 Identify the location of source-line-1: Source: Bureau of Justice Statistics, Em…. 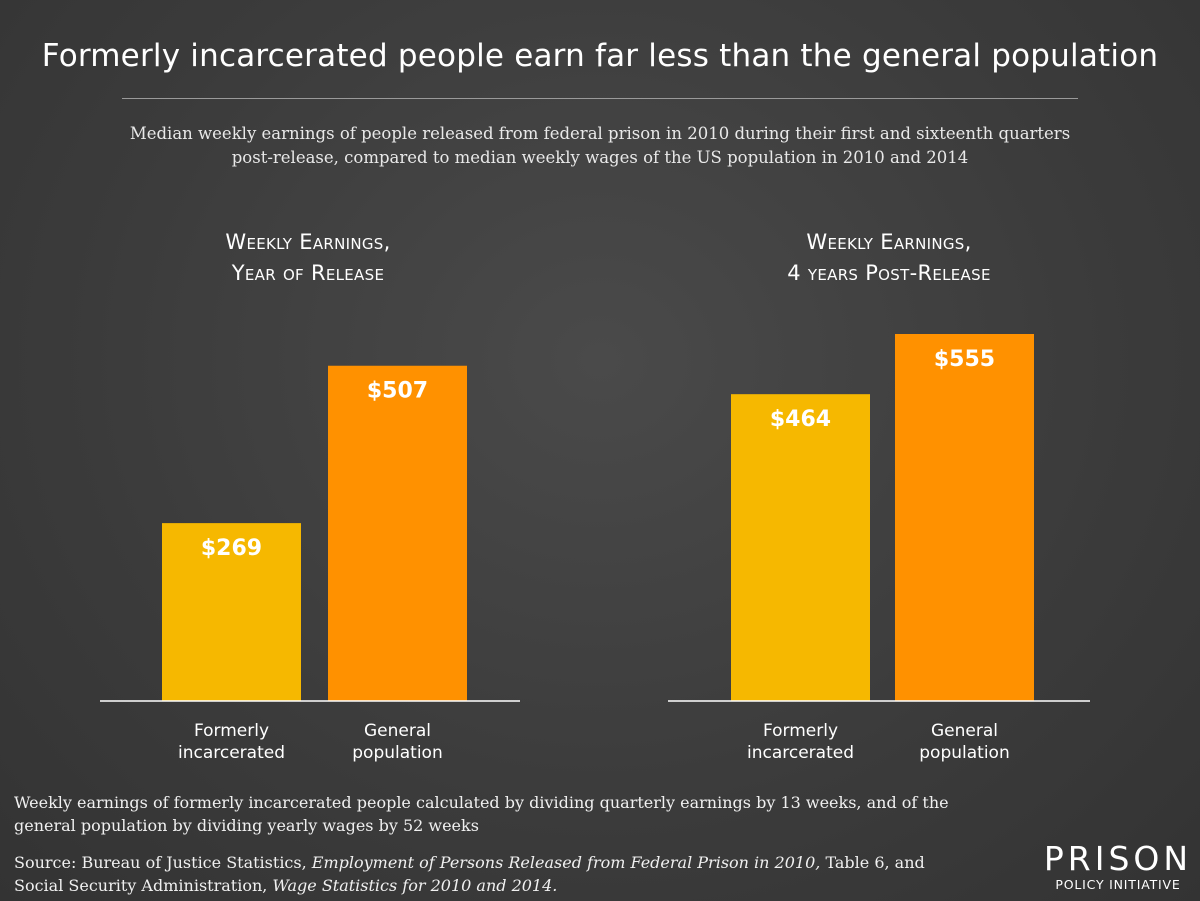
(514, 862).